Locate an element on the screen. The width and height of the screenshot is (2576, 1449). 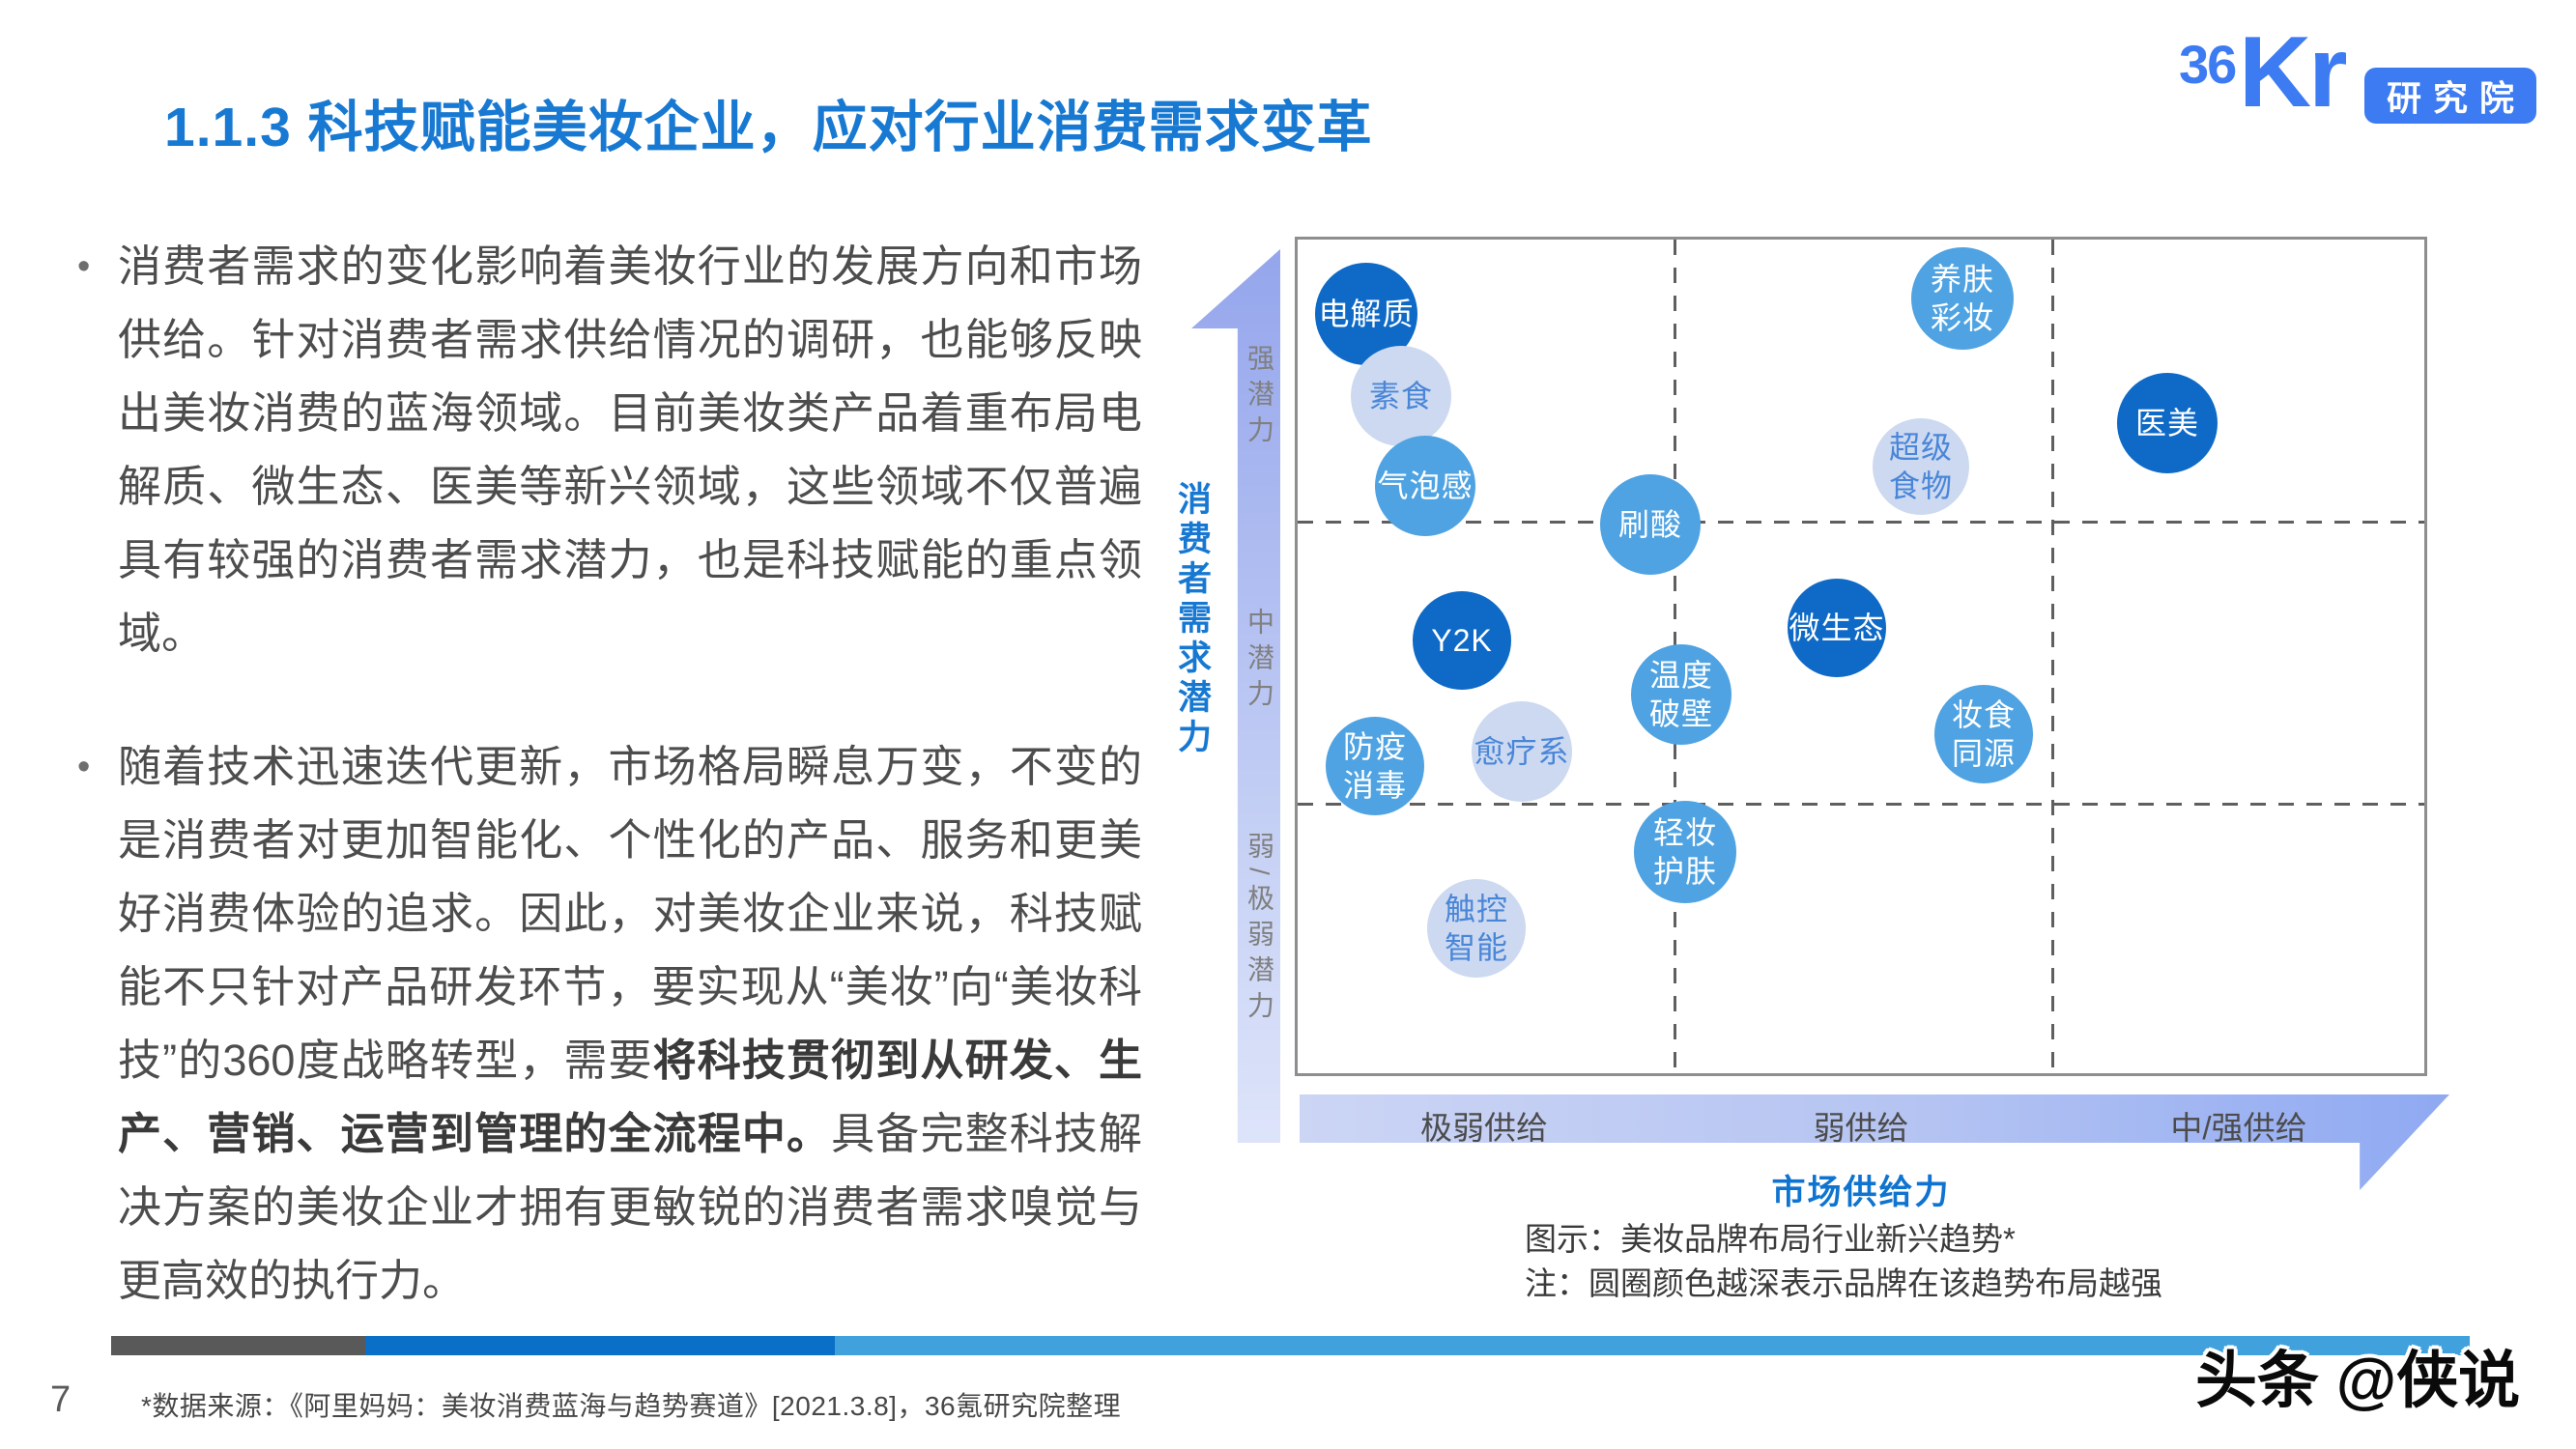
chart-caption-title: 图示：美妆品牌布局行业新兴趋势* is located at coordinates (1771, 1239).